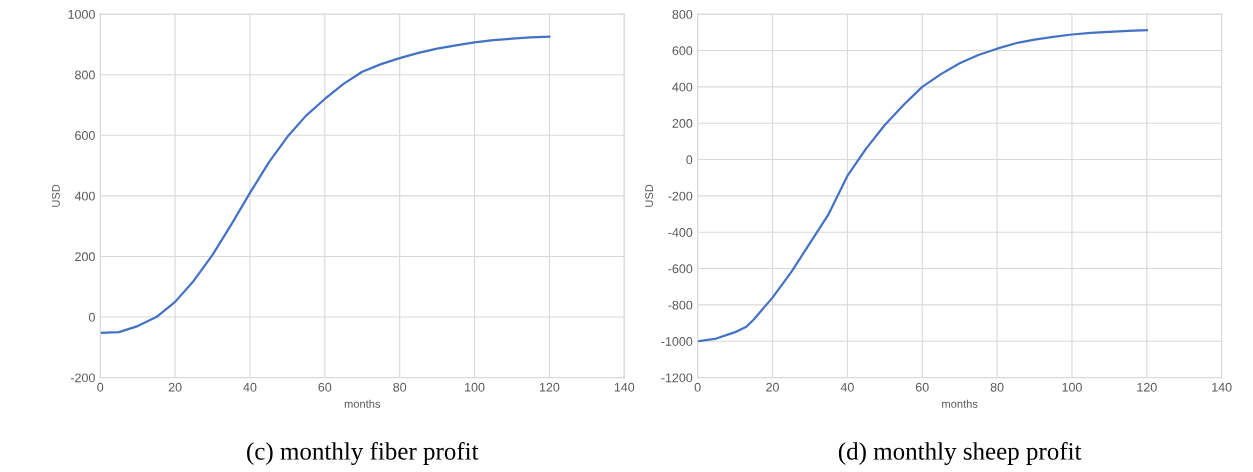 Image resolution: width=1253 pixels, height=472 pixels. I want to click on y-tick-label: -1000, so click(677, 341).